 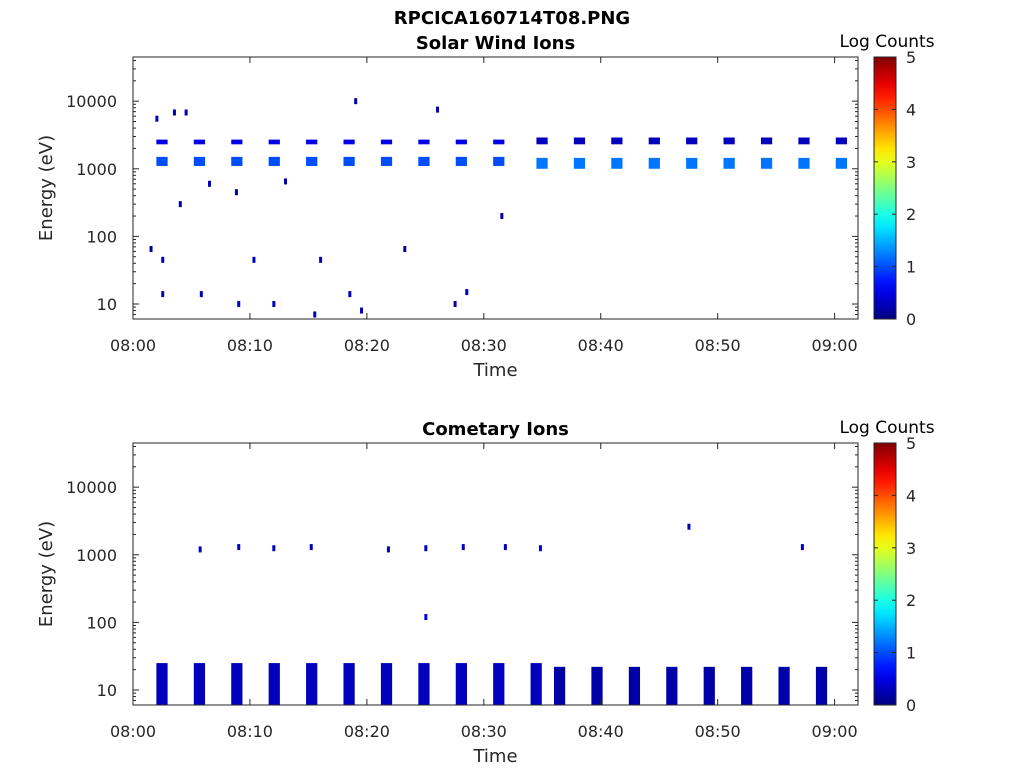 What do you see at coordinates (835, 731) in the screenshot?
I see `x-tick-label: 09:00` at bounding box center [835, 731].